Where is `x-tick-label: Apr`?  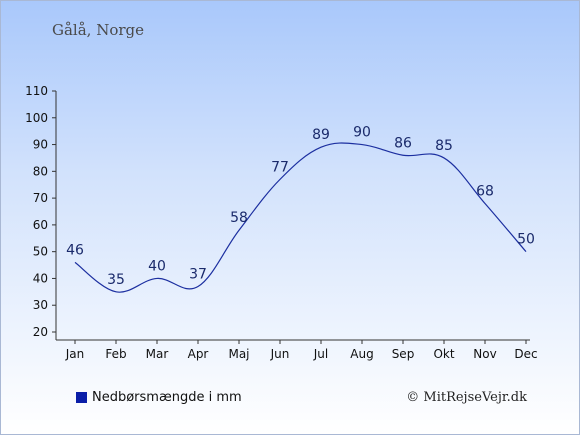 x-tick-label: Apr is located at coordinates (198, 354).